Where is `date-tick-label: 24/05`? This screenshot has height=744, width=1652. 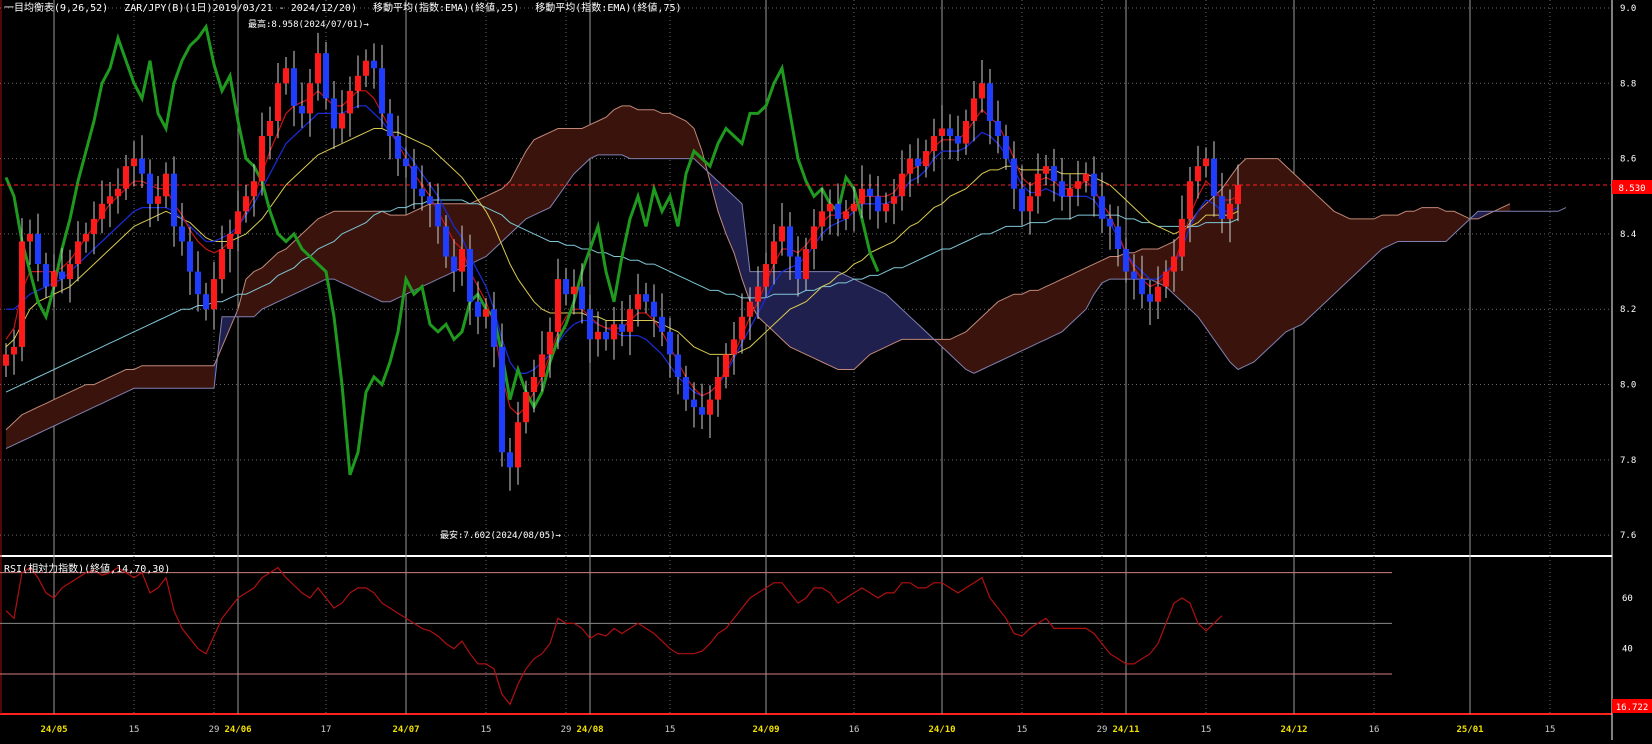
date-tick-label: 24/05 is located at coordinates (53, 730).